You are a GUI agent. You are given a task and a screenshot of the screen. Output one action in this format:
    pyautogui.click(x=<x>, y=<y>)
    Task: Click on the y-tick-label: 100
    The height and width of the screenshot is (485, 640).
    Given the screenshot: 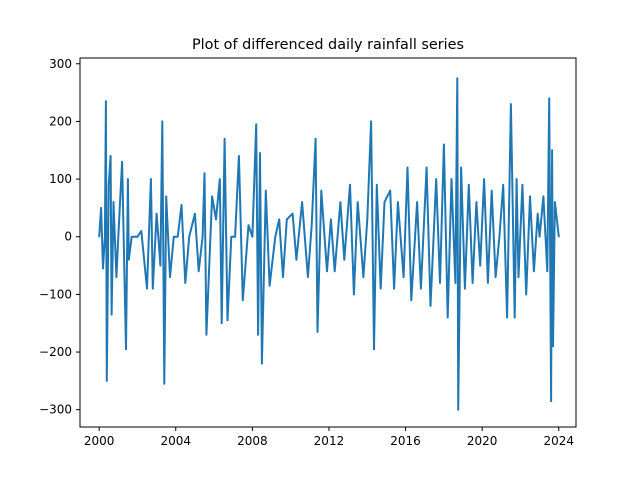 What is the action you would take?
    pyautogui.click(x=60, y=179)
    